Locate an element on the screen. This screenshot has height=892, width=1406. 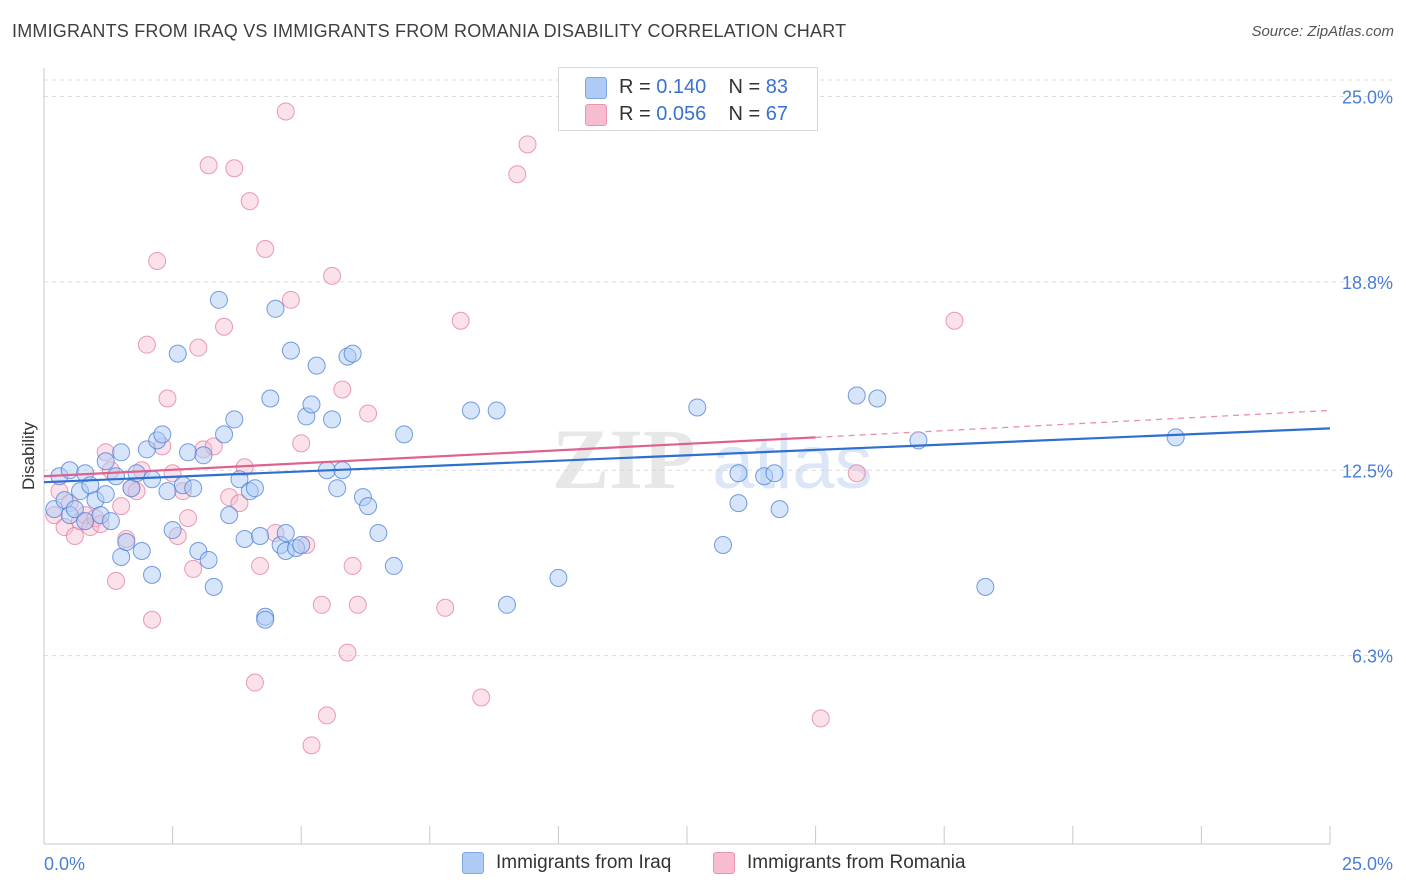
legend-row-iraq: R = 0.140 N = 83 is located at coordinates (687, 87).